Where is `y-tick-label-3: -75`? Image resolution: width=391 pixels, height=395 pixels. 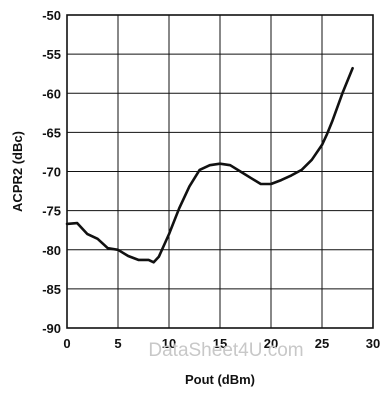
y-tick-label-3: -75 is located at coordinates (51, 211).